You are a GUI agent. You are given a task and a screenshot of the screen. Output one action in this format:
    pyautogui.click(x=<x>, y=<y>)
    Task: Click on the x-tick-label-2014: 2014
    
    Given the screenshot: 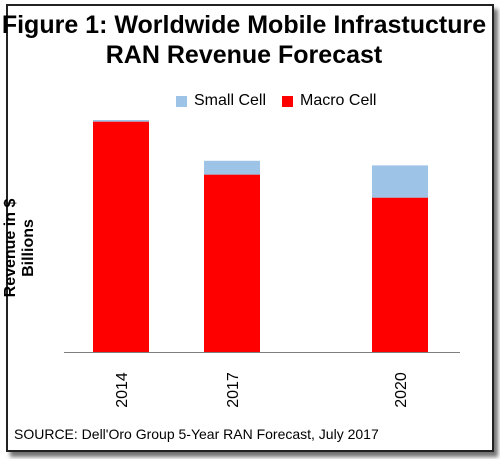 What is the action you would take?
    pyautogui.click(x=122, y=390)
    